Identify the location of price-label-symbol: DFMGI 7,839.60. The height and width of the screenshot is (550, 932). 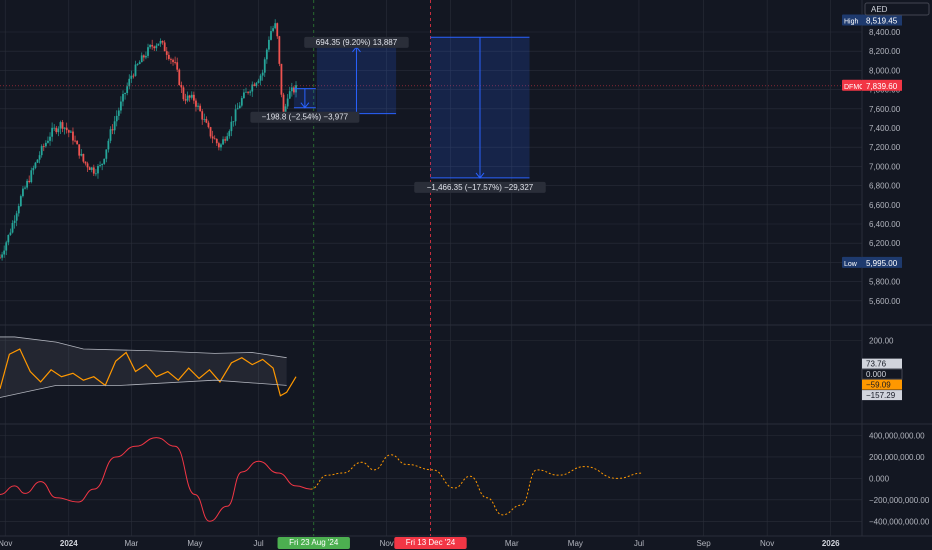
(872, 85).